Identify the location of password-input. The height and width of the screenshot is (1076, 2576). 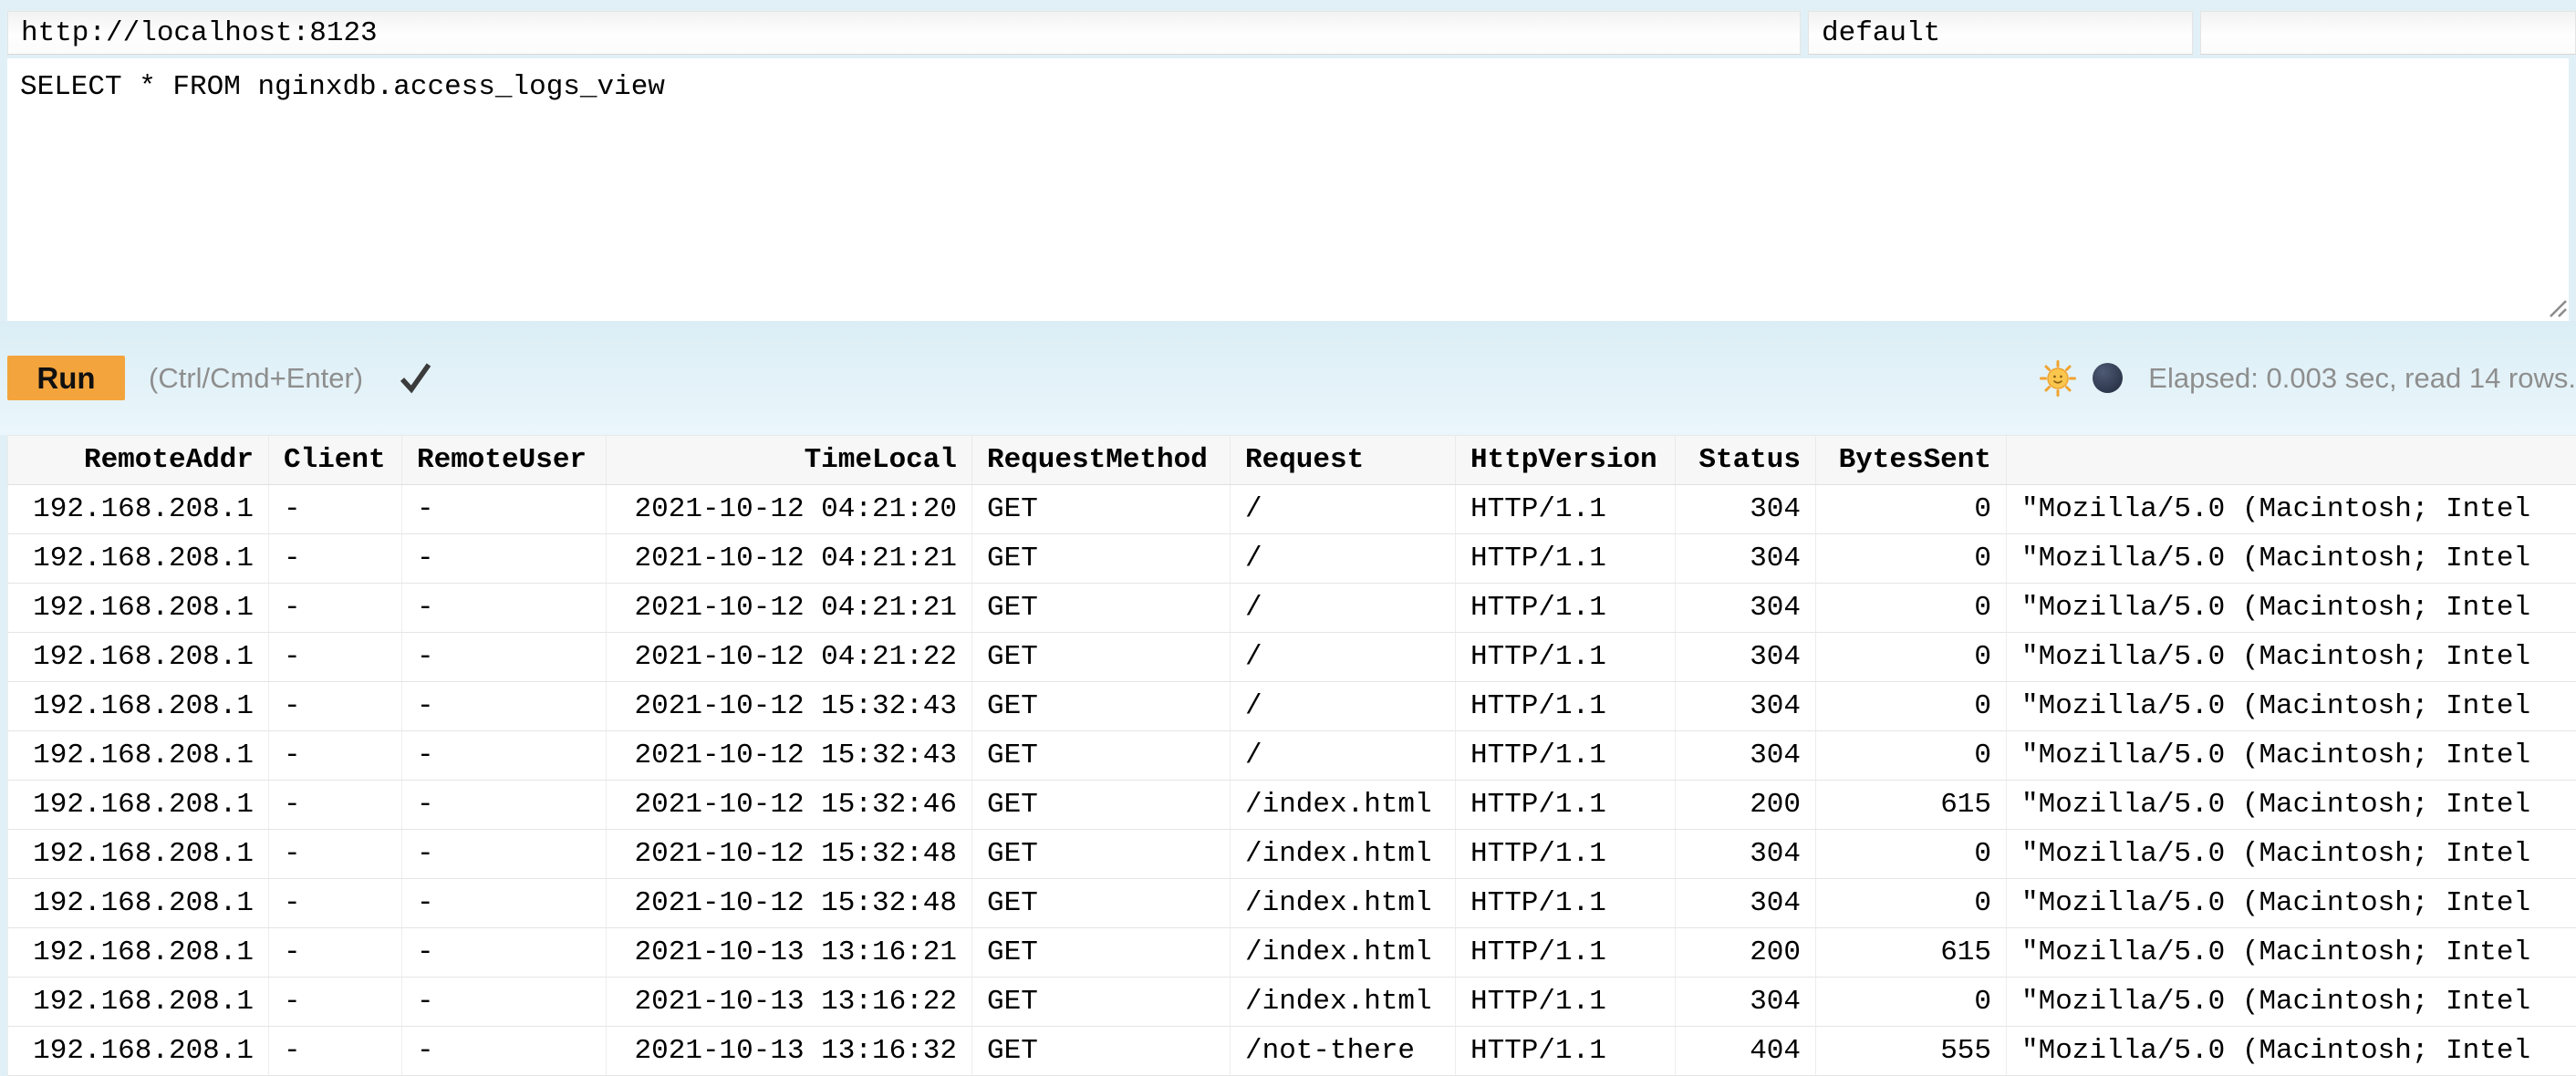
(2388, 33).